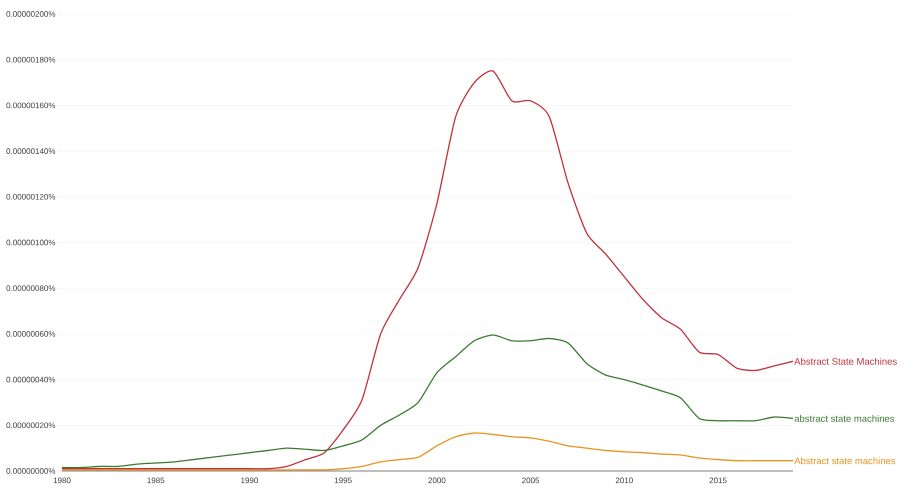 The image size is (913, 492). I want to click on series-label: Abstract state machines, so click(845, 460).